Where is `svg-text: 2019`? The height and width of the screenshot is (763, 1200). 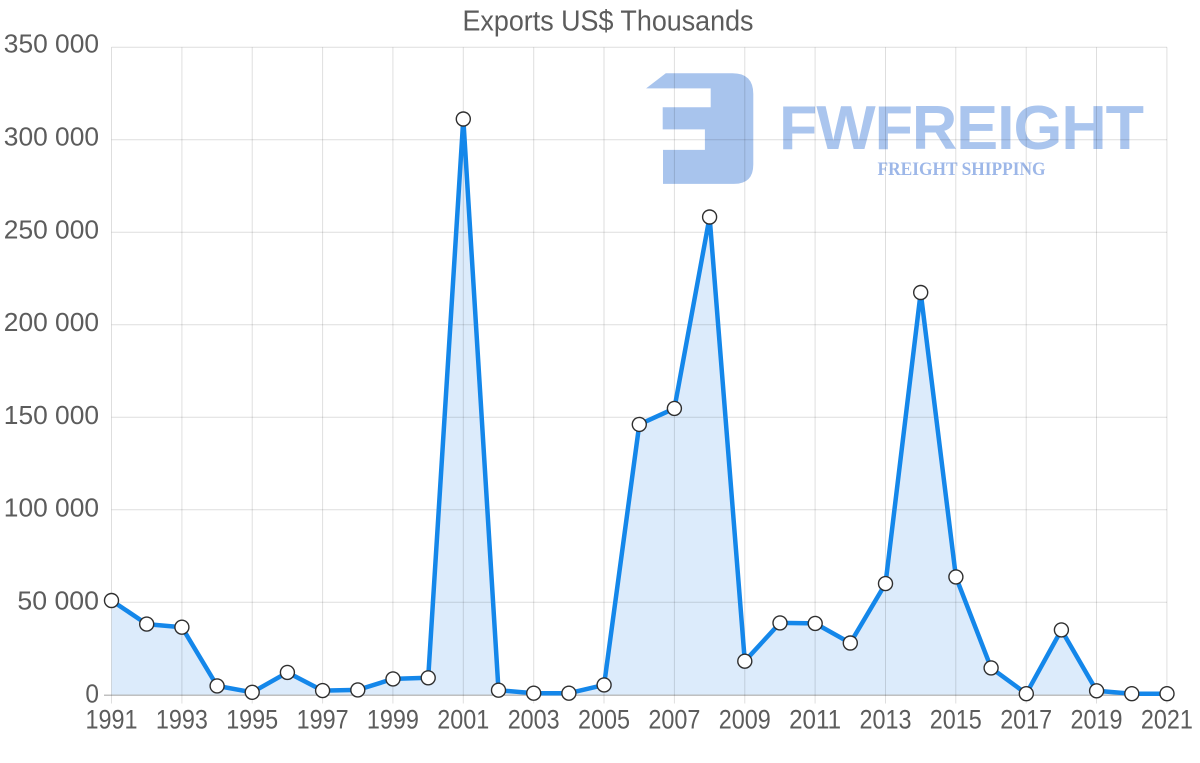 svg-text: 2019 is located at coordinates (1097, 720).